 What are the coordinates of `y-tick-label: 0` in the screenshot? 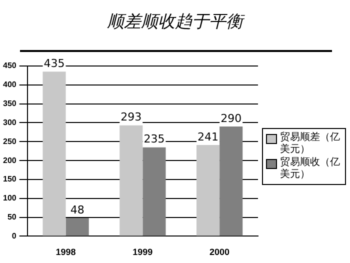 It's located at (14, 235).